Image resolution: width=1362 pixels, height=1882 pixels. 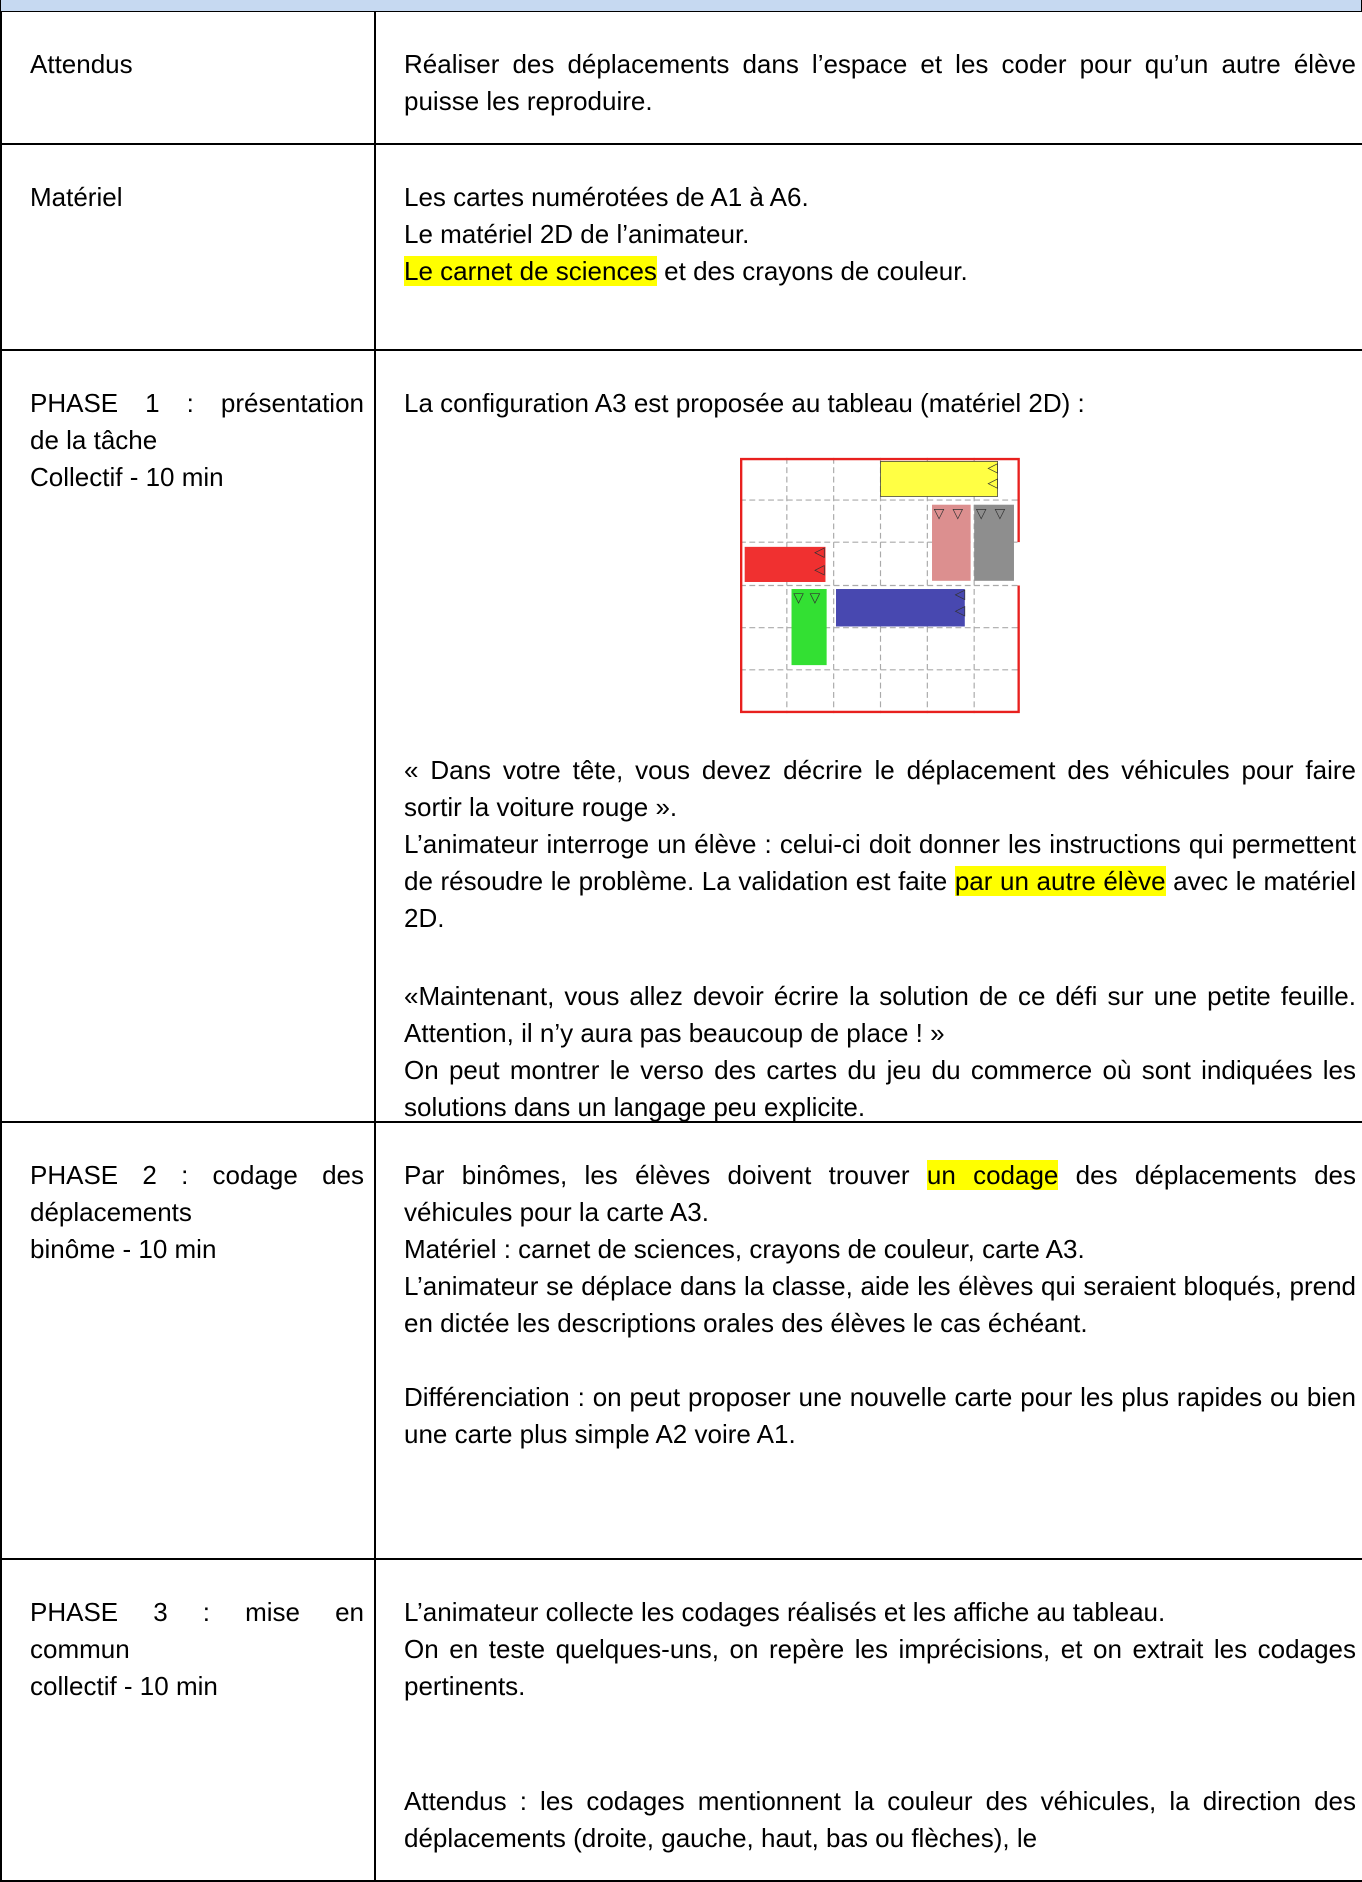 I want to click on grid, so click(x=880, y=585).